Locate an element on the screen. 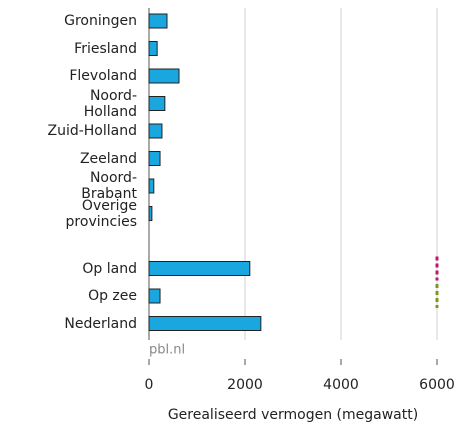  y-tick-label-box: Overige provincies is located at coordinates (101, 213).